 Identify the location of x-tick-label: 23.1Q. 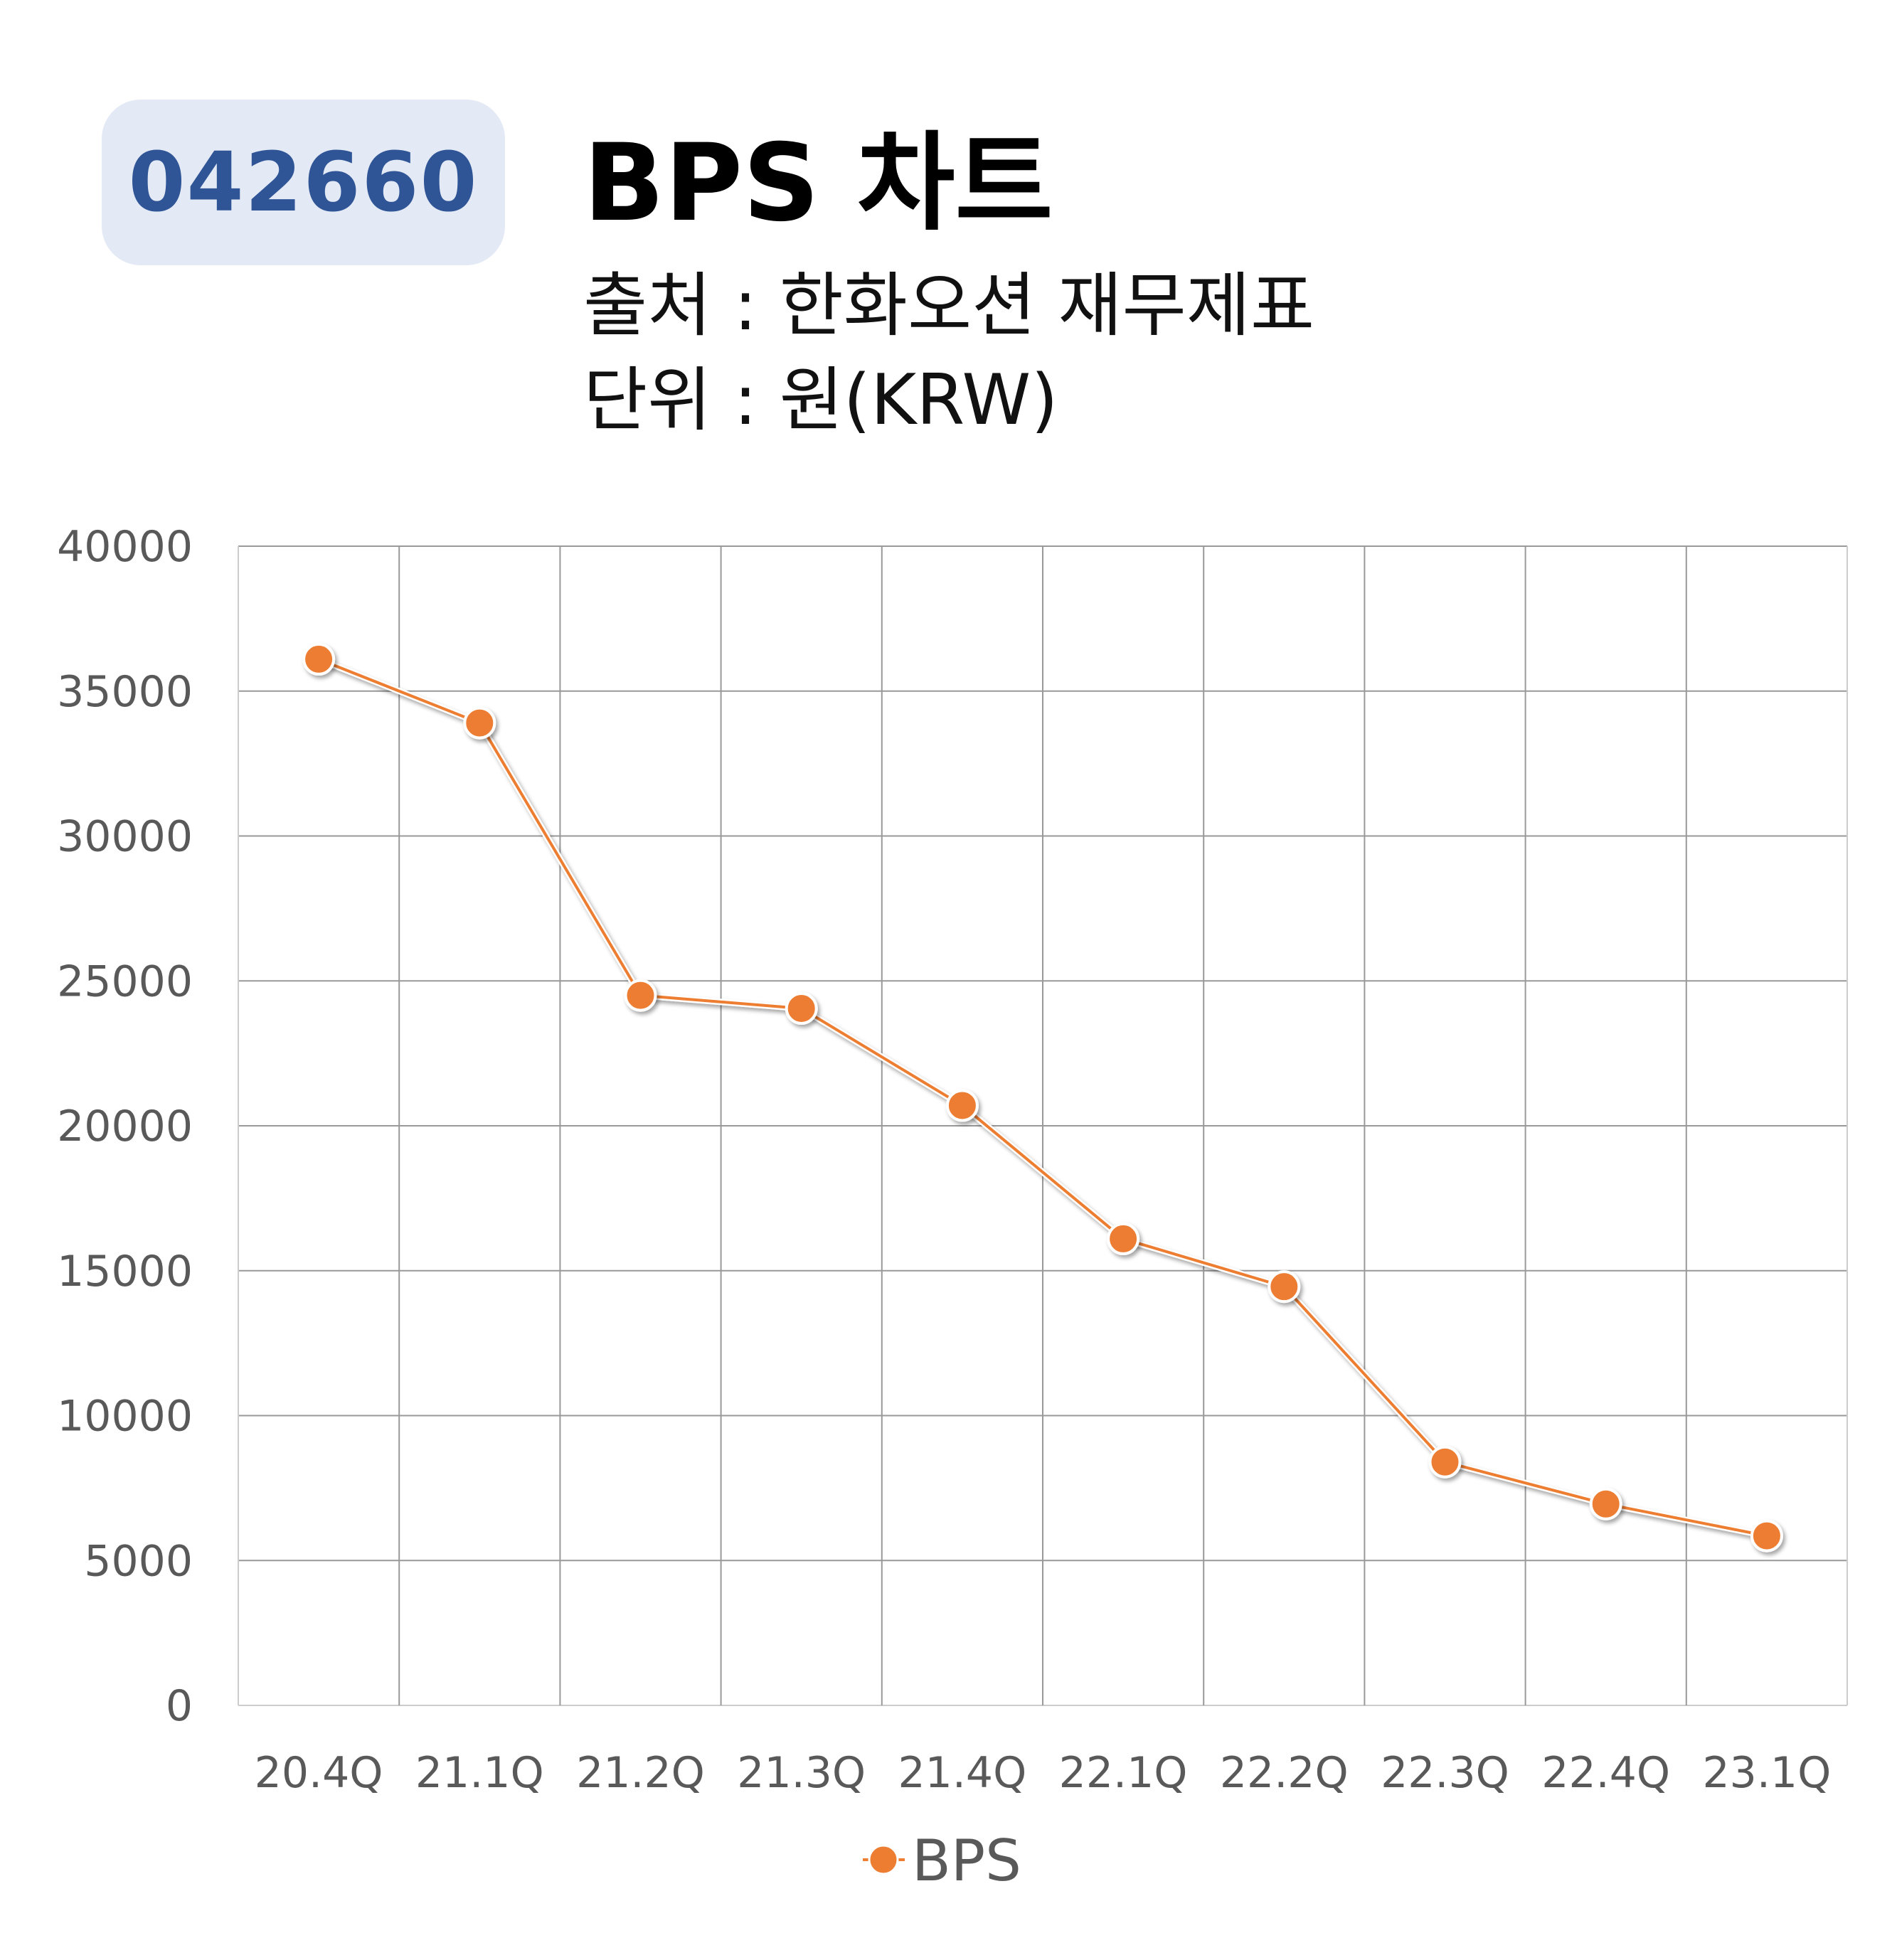
(1766, 1773).